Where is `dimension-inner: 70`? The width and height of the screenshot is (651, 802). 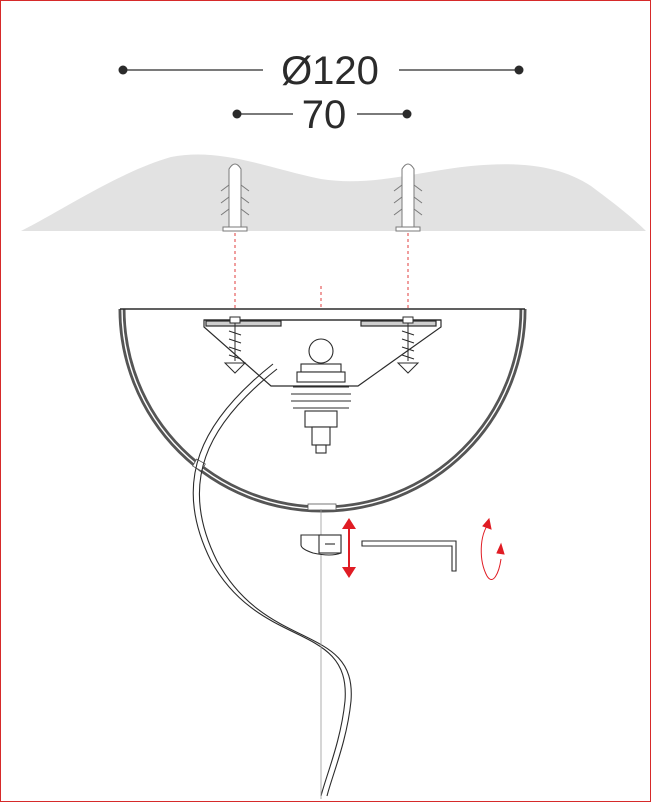 dimension-inner: 70 is located at coordinates (322, 115).